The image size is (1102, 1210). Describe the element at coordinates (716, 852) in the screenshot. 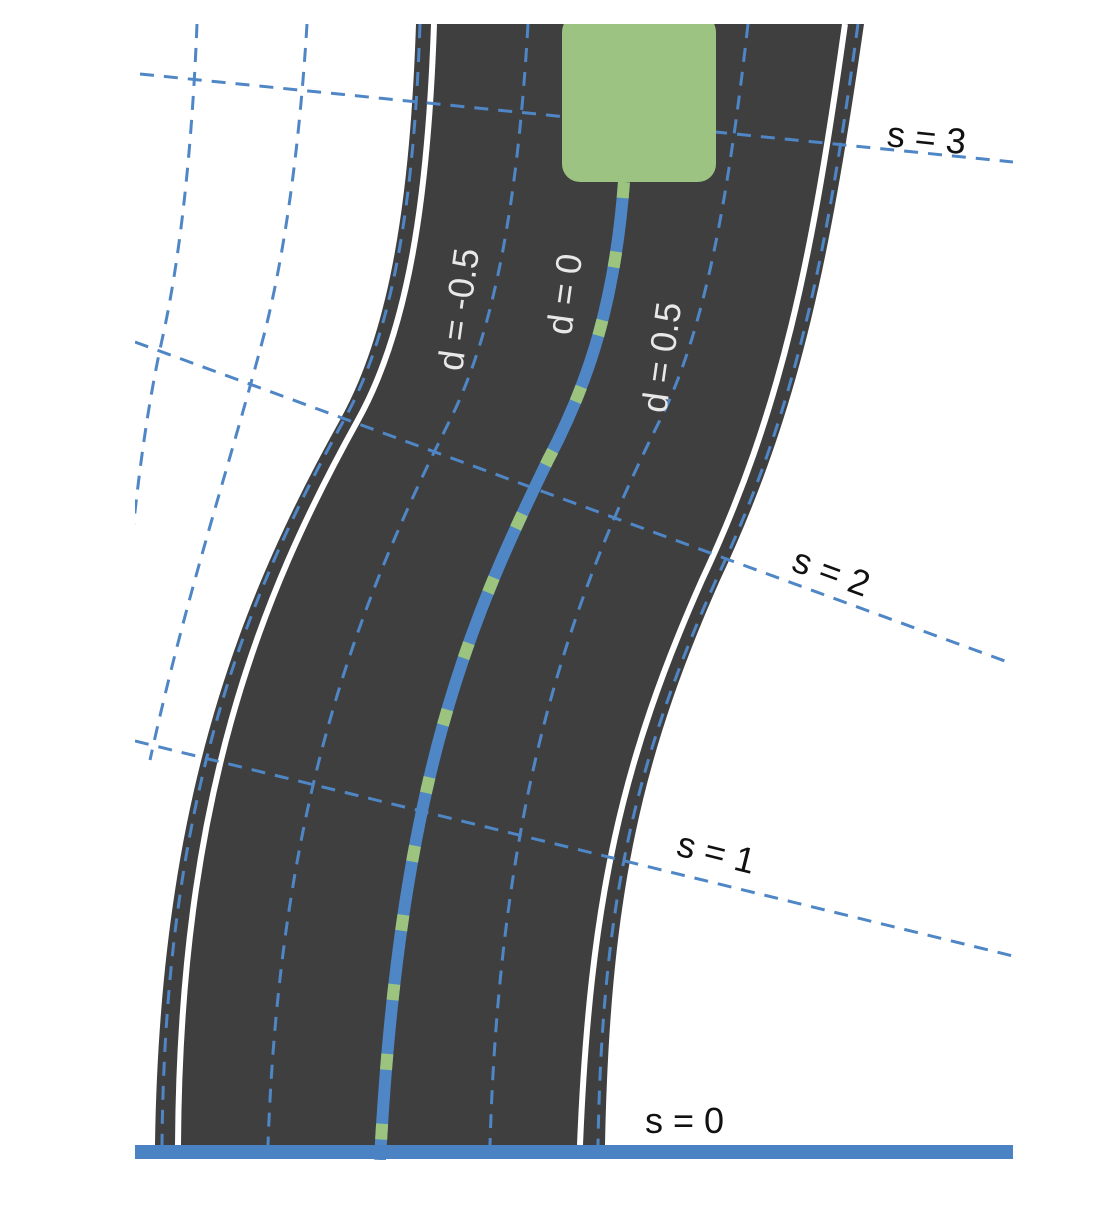

I see `s-label-1: s = 1` at that location.